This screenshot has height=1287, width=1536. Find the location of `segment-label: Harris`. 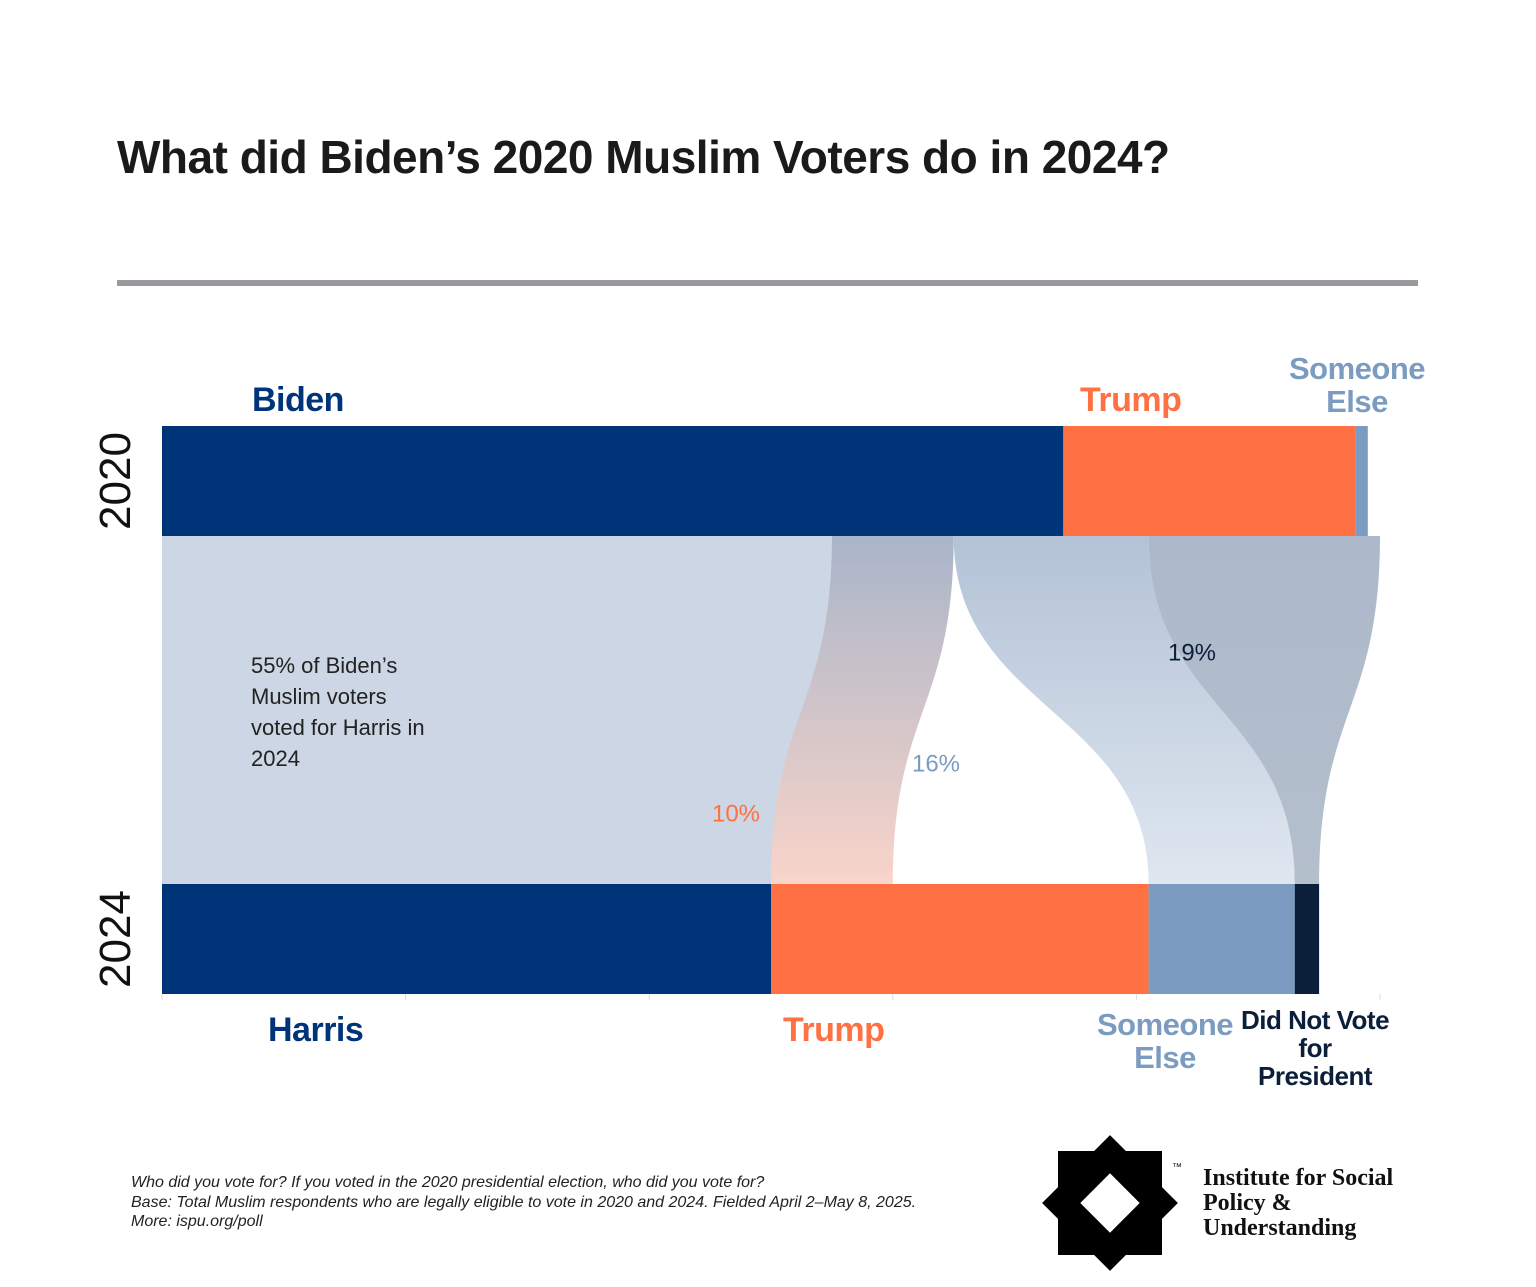

segment-label: Harris is located at coordinates (316, 1030).